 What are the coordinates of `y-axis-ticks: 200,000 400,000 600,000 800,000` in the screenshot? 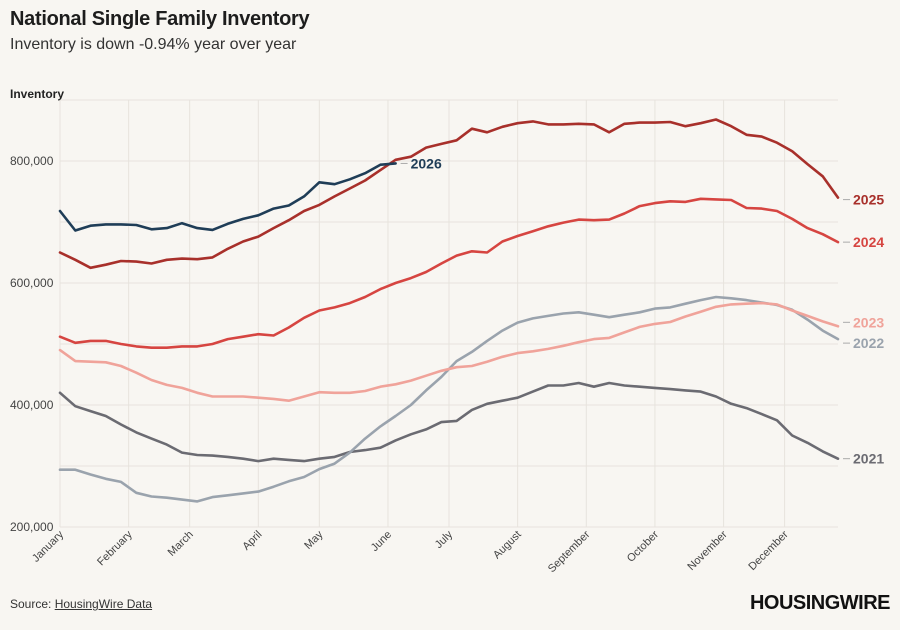 It's located at (32, 344).